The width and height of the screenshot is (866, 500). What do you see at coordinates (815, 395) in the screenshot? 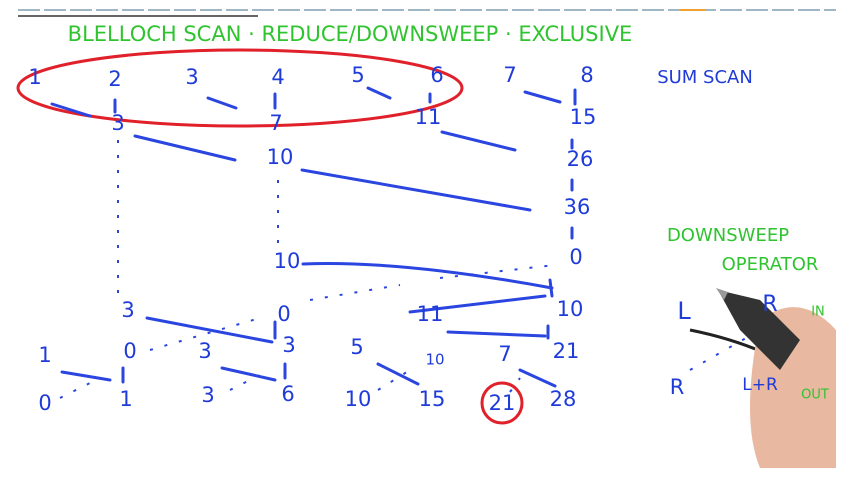
I see `operator-out-label: OUT` at bounding box center [815, 395].